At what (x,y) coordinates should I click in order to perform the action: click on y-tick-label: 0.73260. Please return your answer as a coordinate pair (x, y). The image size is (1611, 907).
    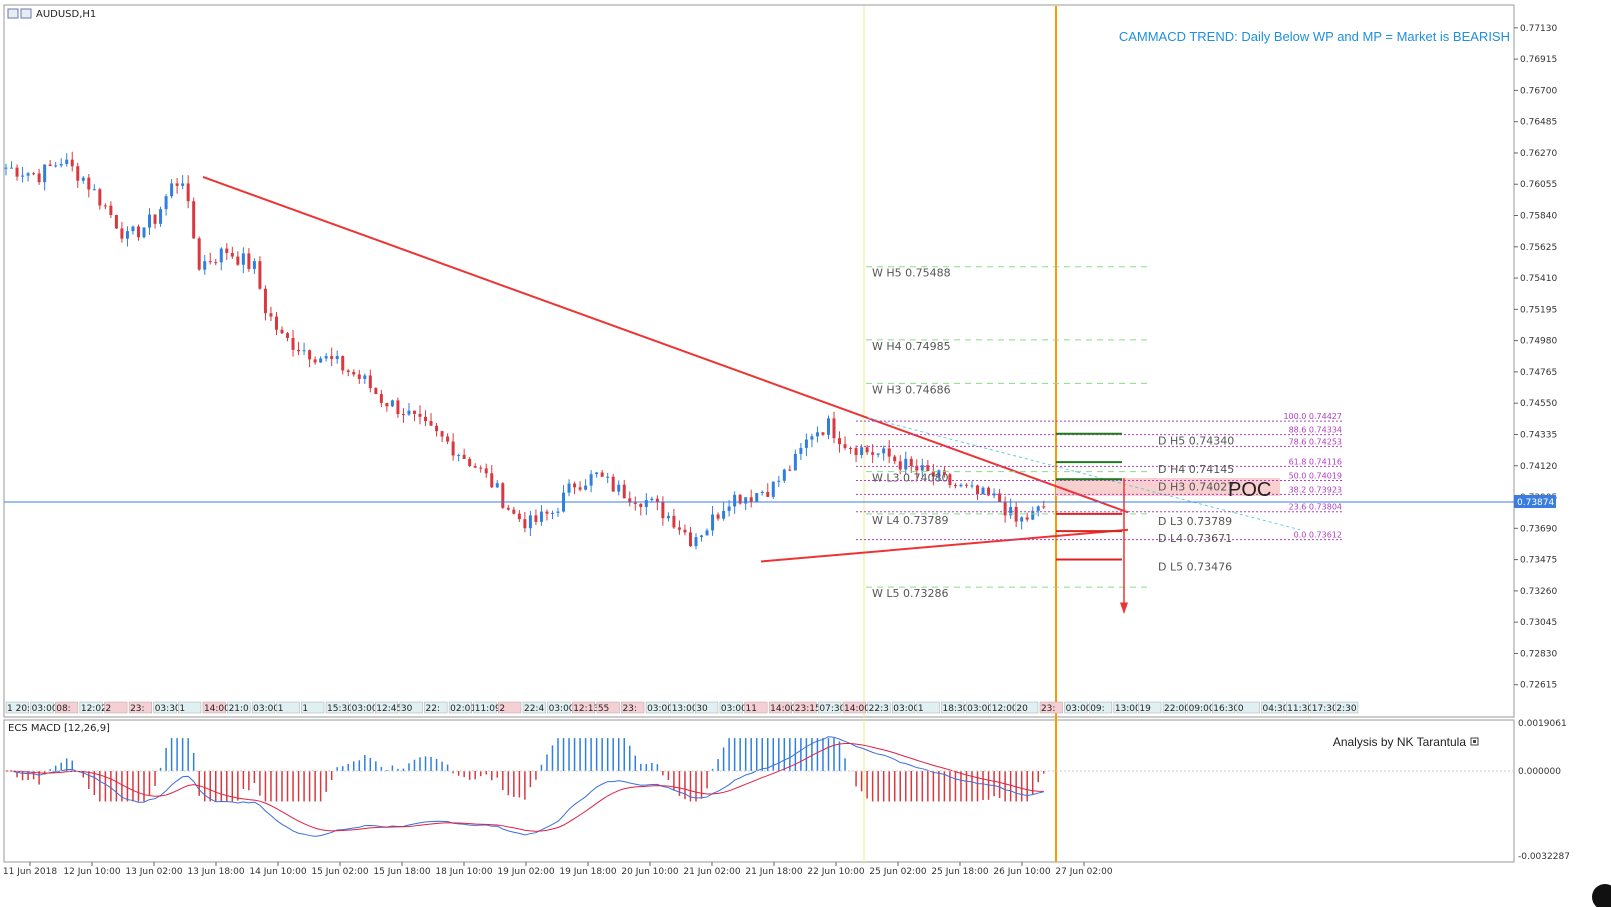
    Looking at the image, I should click on (1538, 592).